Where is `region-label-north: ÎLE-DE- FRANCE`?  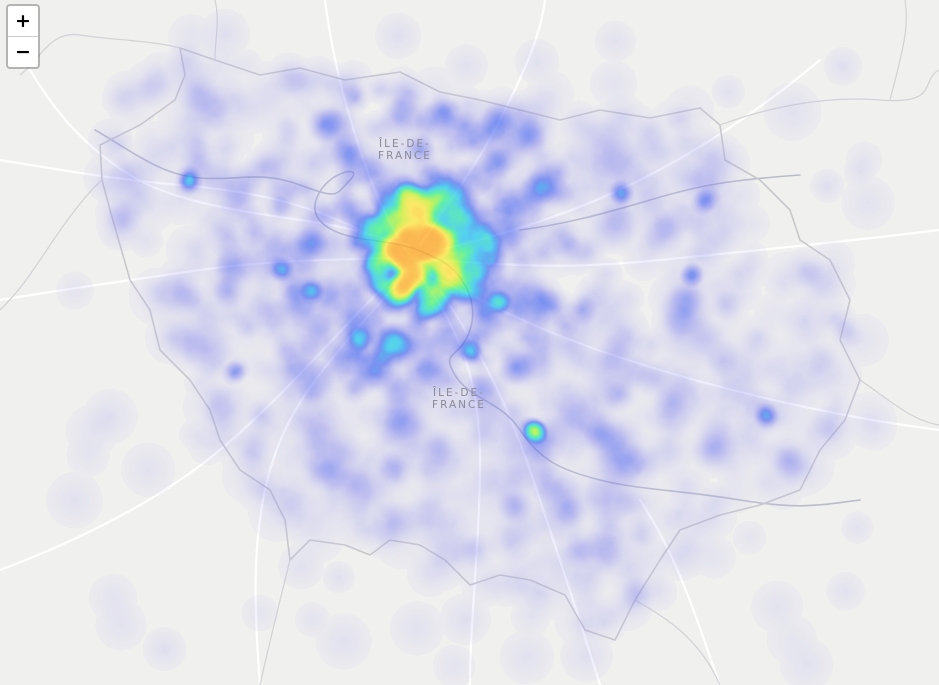 region-label-north: ÎLE-DE- FRANCE is located at coordinates (405, 150).